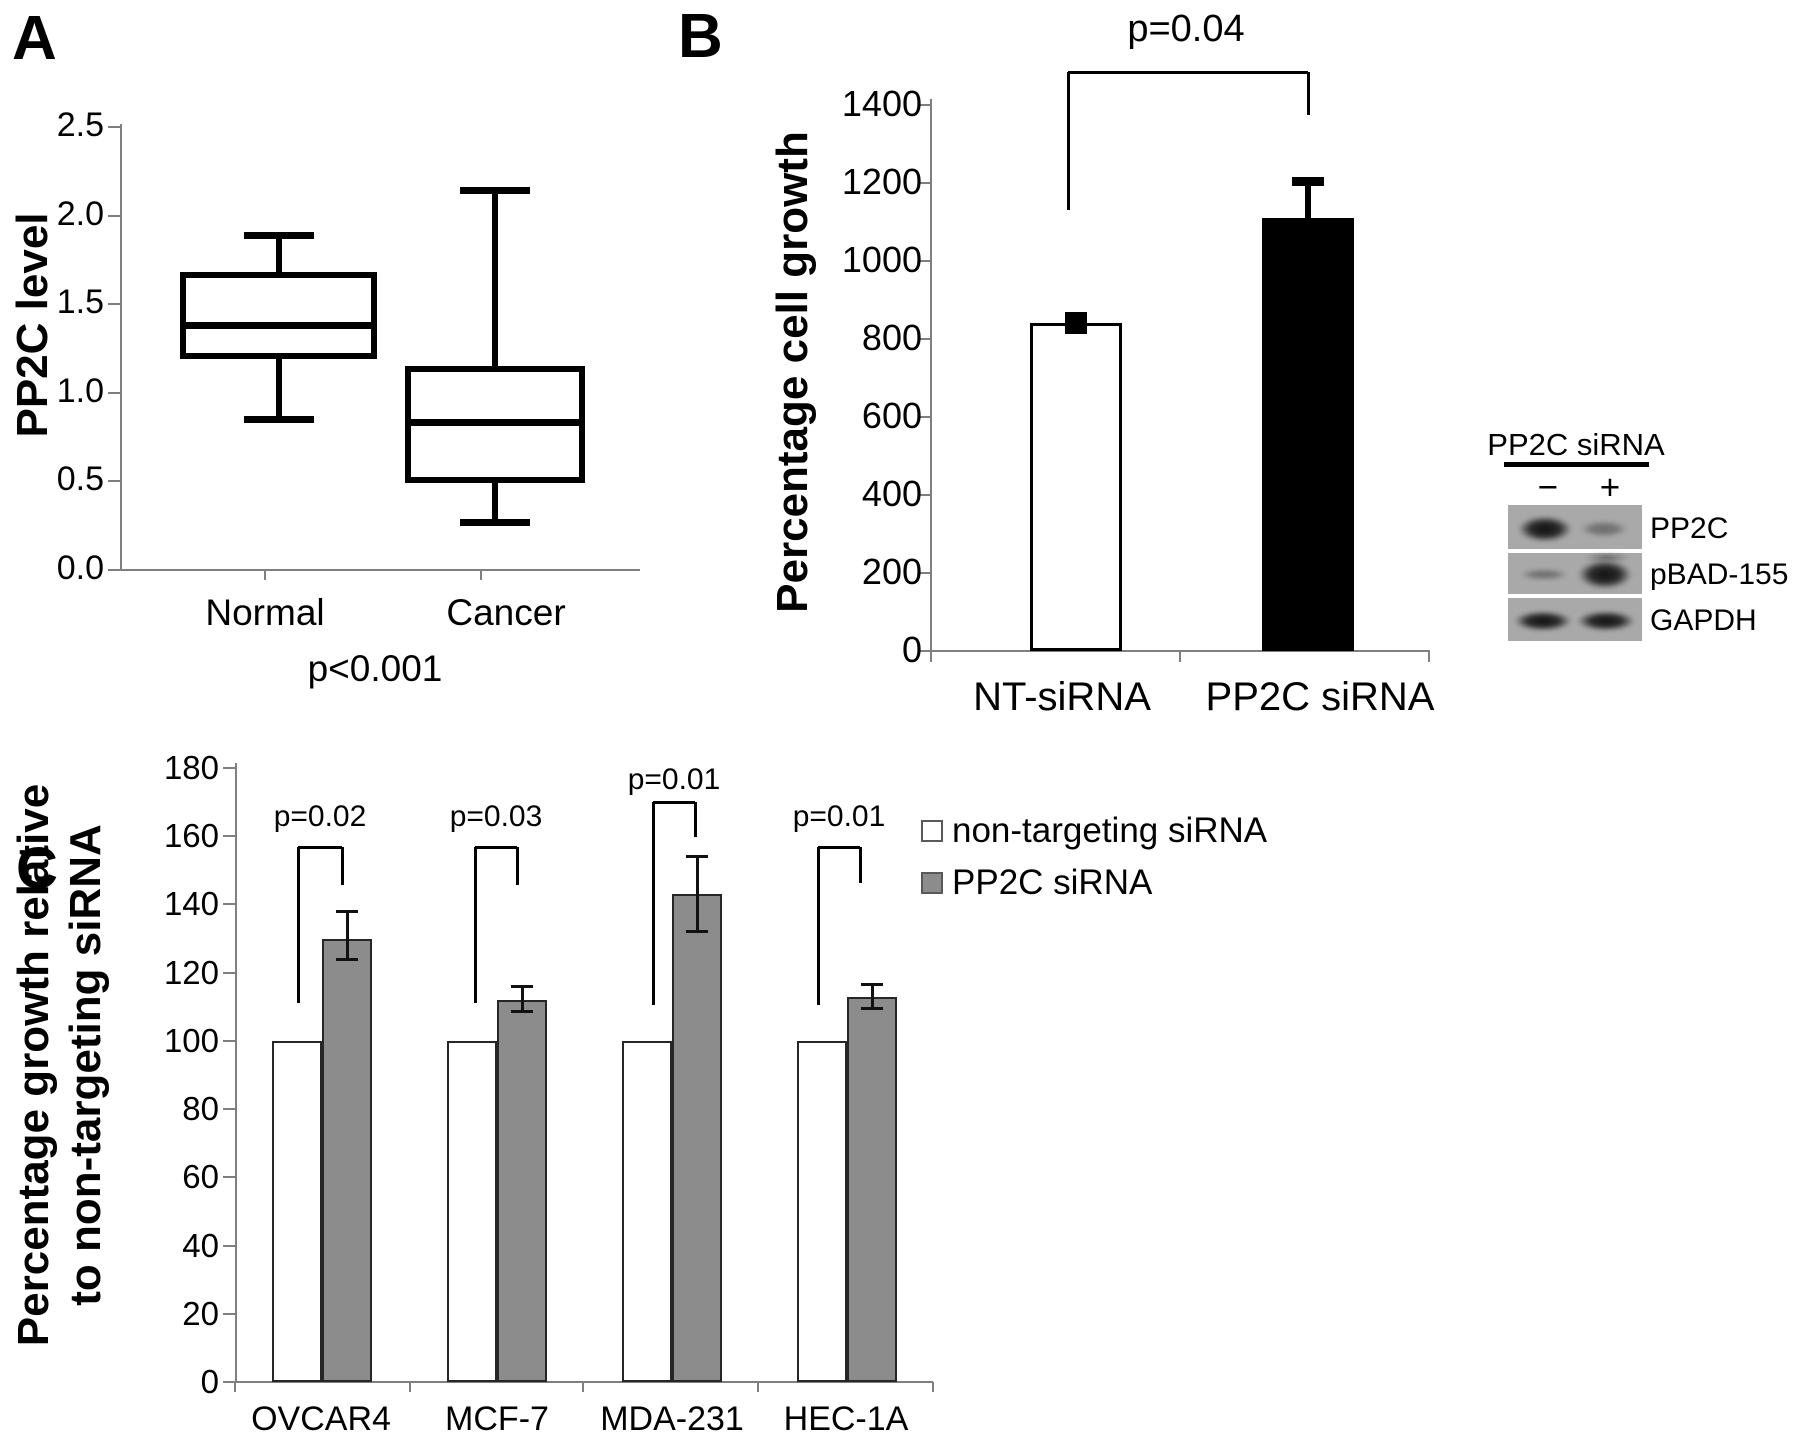  I want to click on panel-c-y-axis, so click(236, 1073).